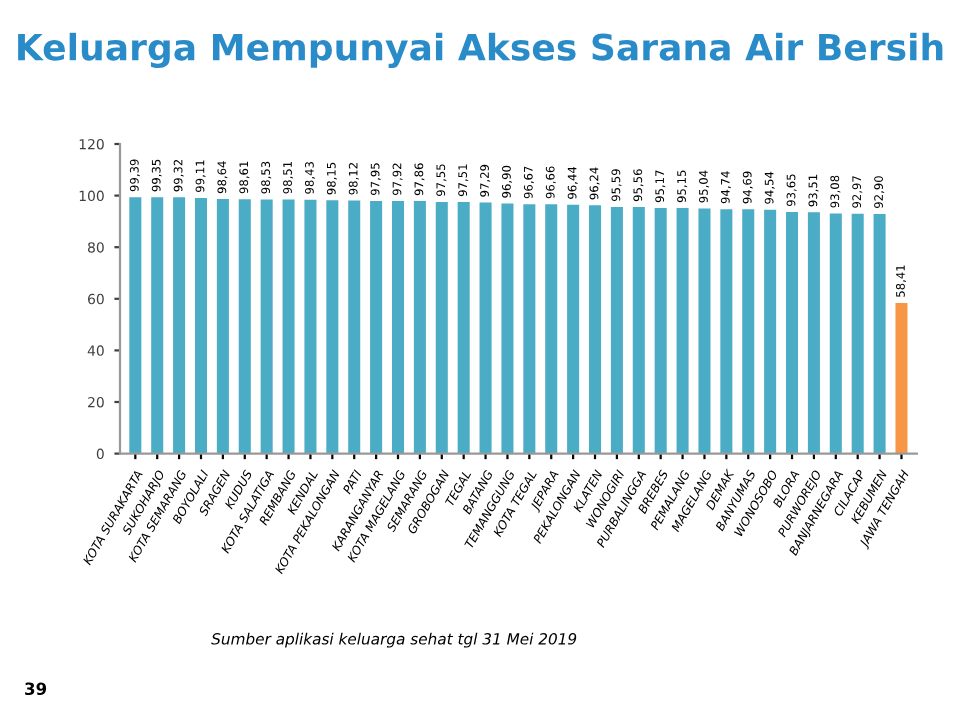  What do you see at coordinates (36, 689) in the screenshot?
I see `text: 39` at bounding box center [36, 689].